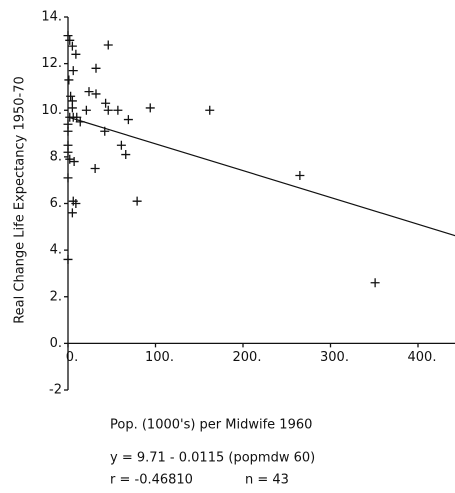 The image size is (455, 493). What do you see at coordinates (56, 250) in the screenshot?
I see `y-tick-label: 4.` at bounding box center [56, 250].